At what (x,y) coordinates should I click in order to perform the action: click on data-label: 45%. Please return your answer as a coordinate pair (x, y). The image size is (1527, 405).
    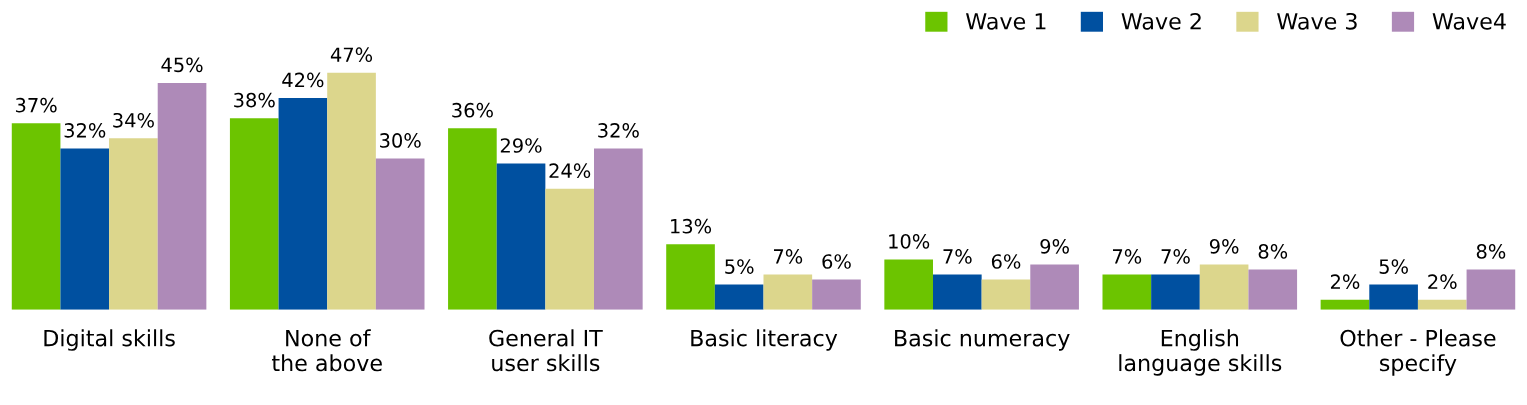
    Looking at the image, I should click on (182, 65).